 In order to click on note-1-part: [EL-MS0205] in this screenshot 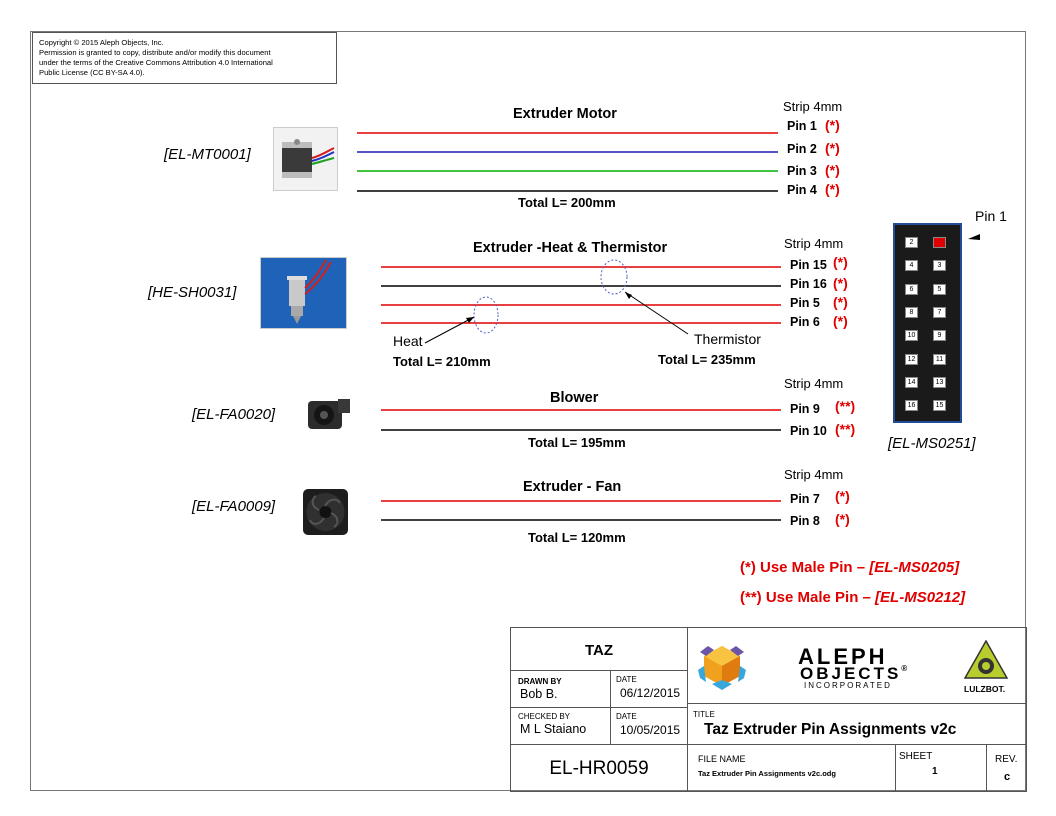, I will do `click(914, 567)`.